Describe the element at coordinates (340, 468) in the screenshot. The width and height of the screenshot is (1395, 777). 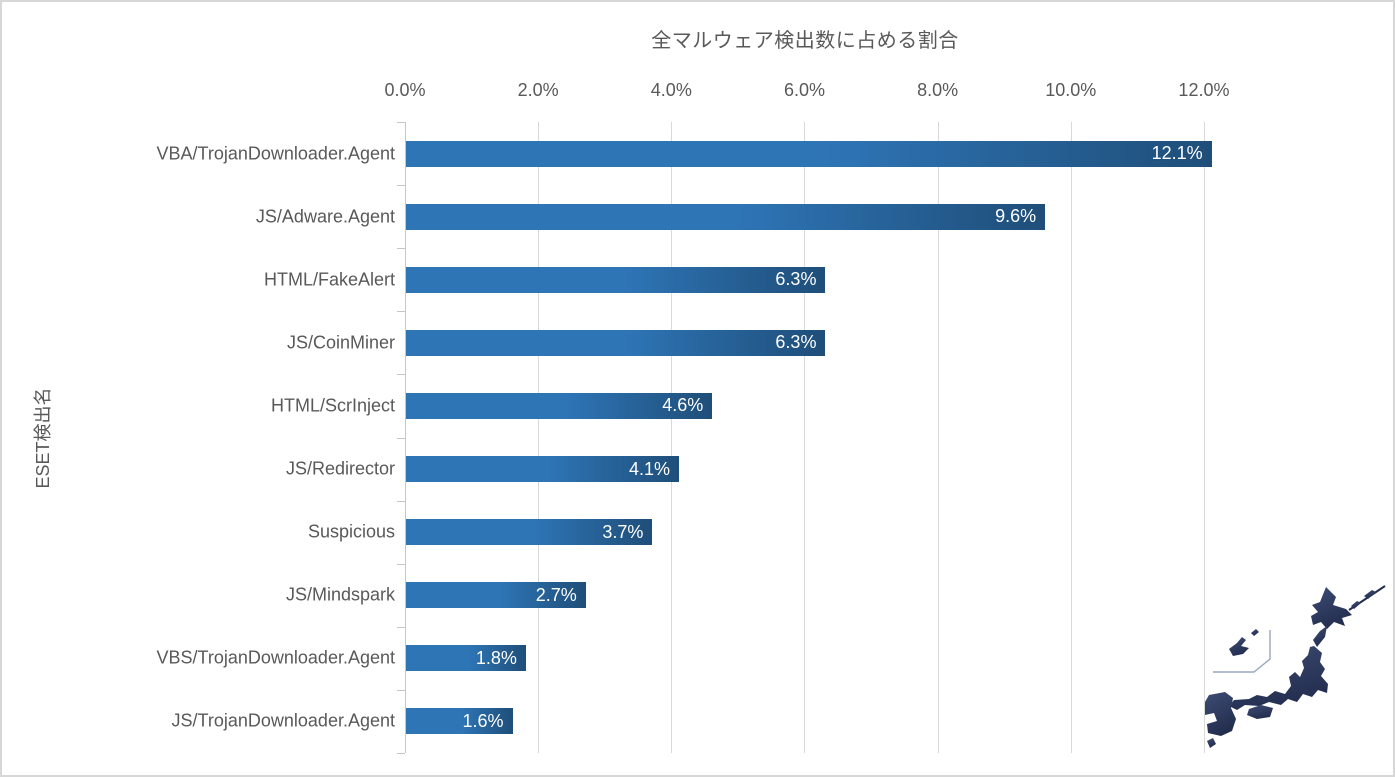
I see `category-label: JS/Redirector` at that location.